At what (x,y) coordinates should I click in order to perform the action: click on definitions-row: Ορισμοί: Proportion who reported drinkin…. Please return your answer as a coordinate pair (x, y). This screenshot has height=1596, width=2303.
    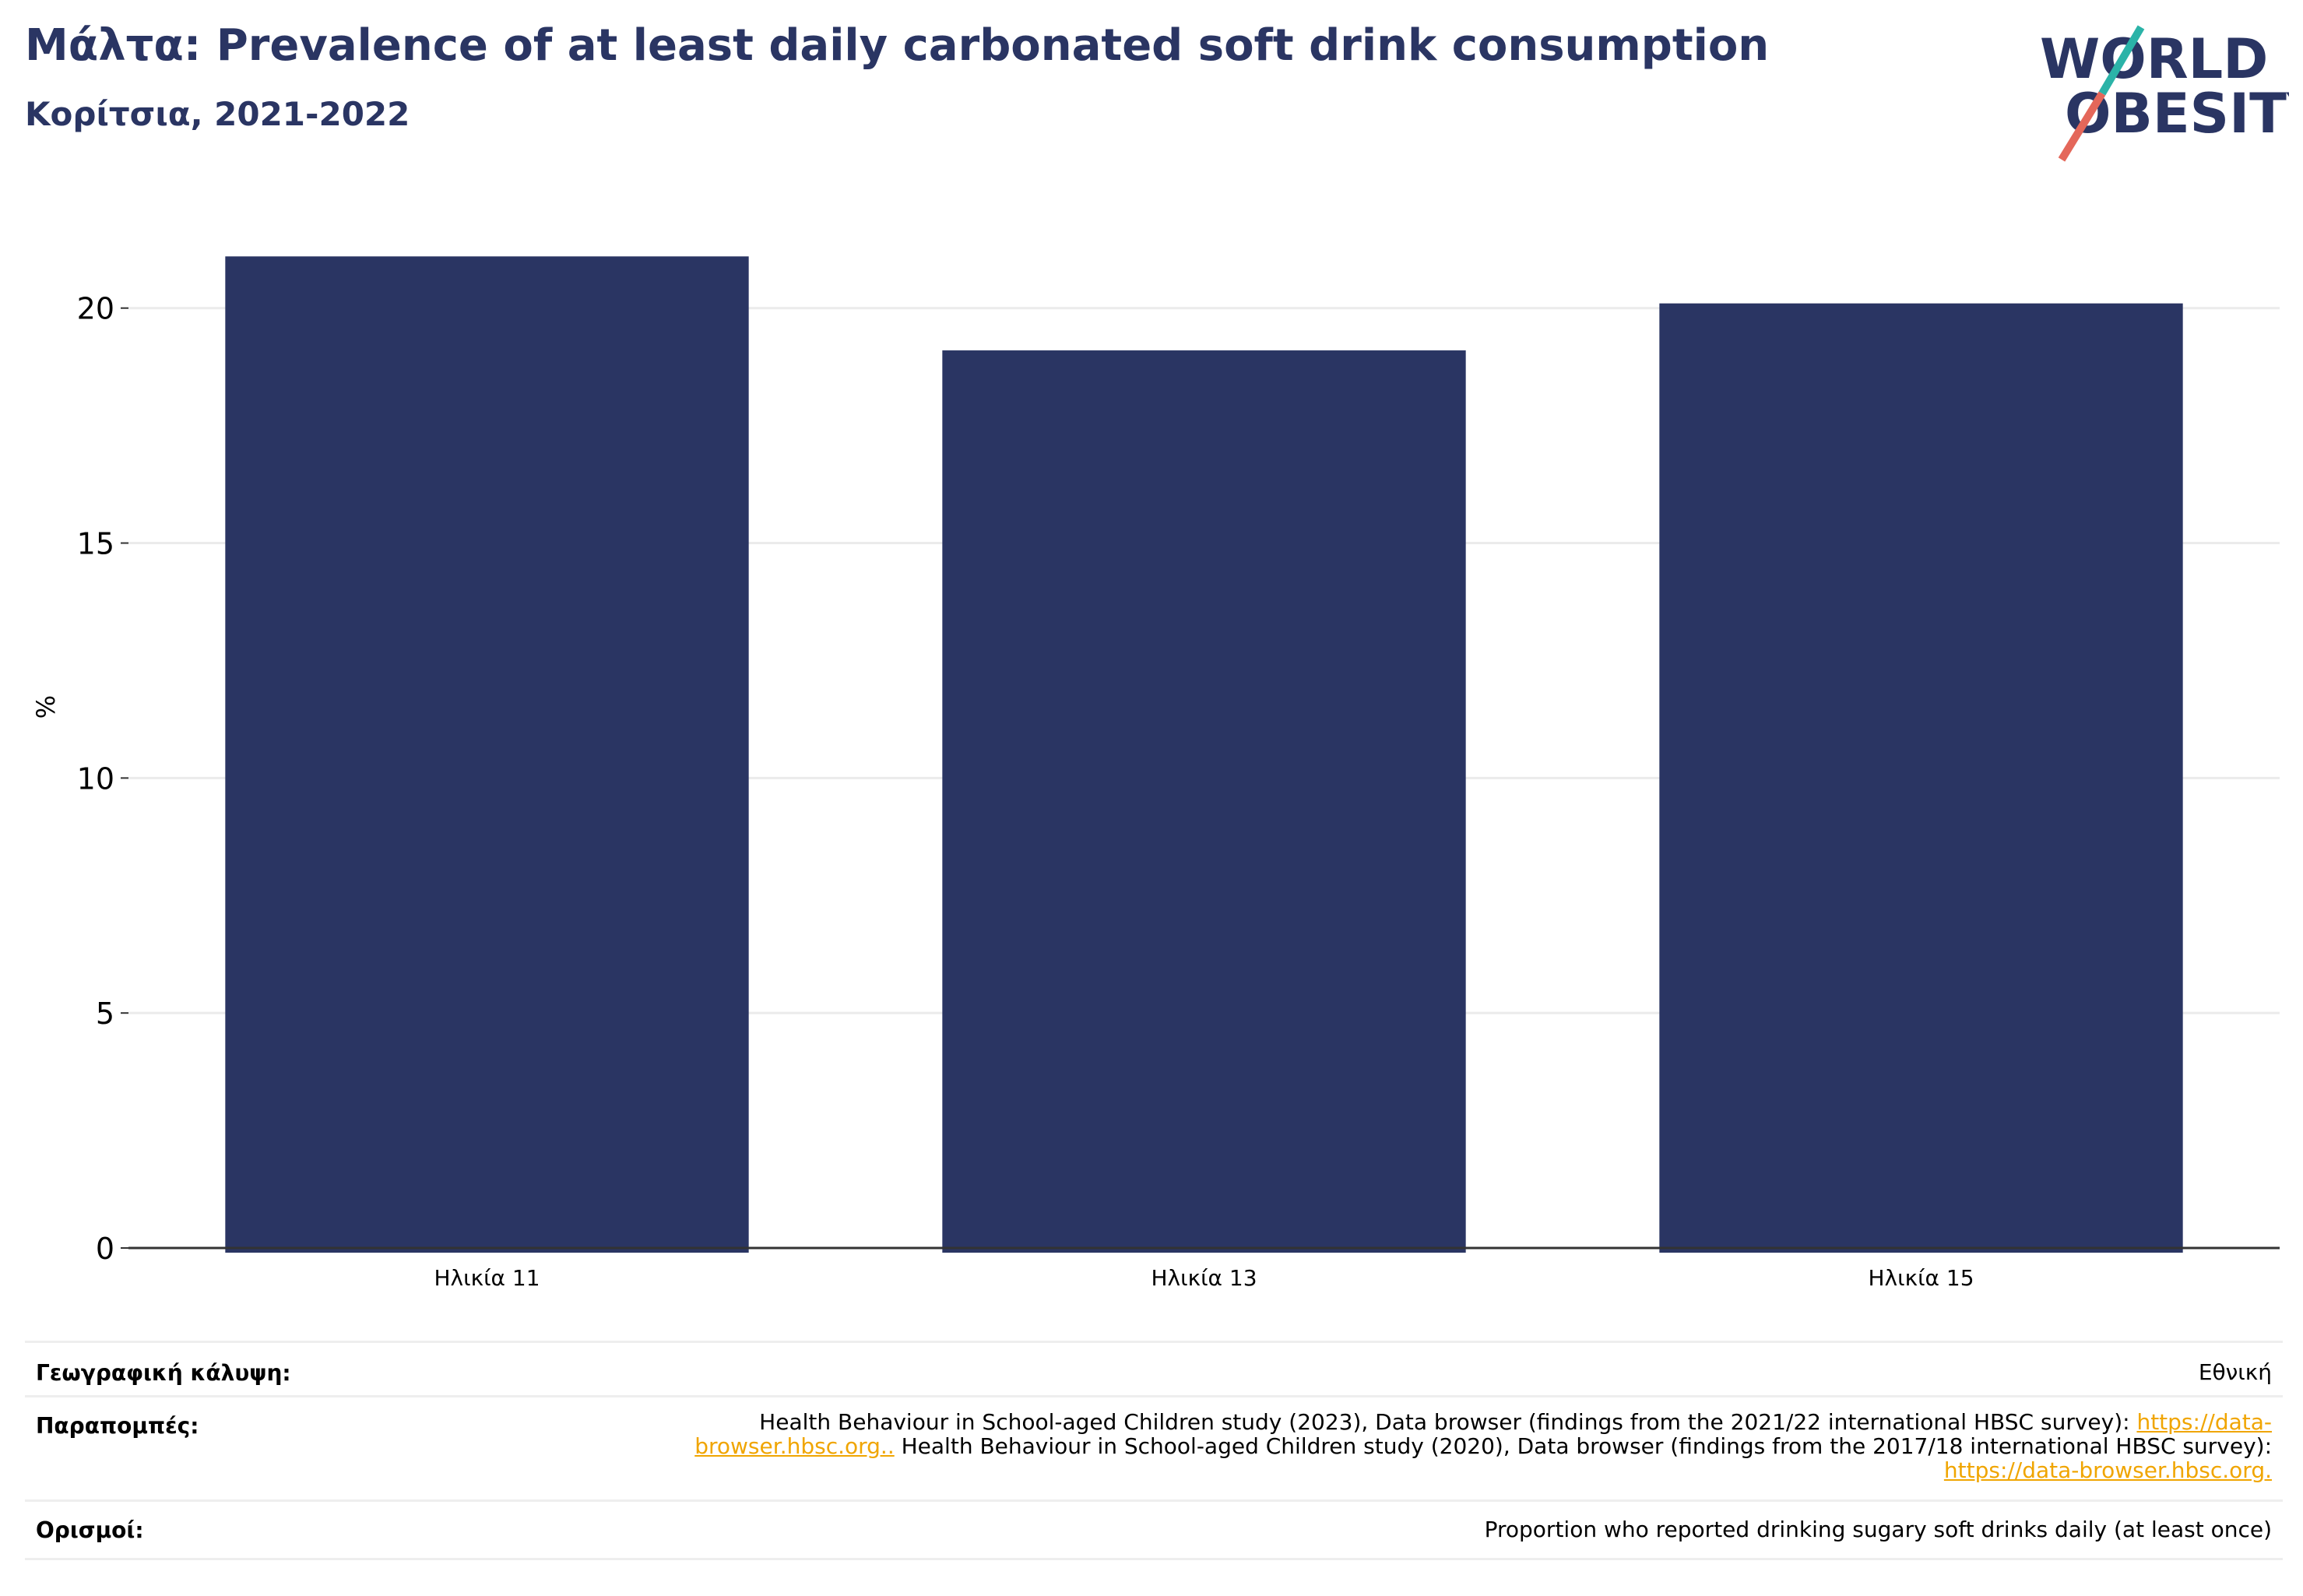
    Looking at the image, I should click on (1154, 1529).